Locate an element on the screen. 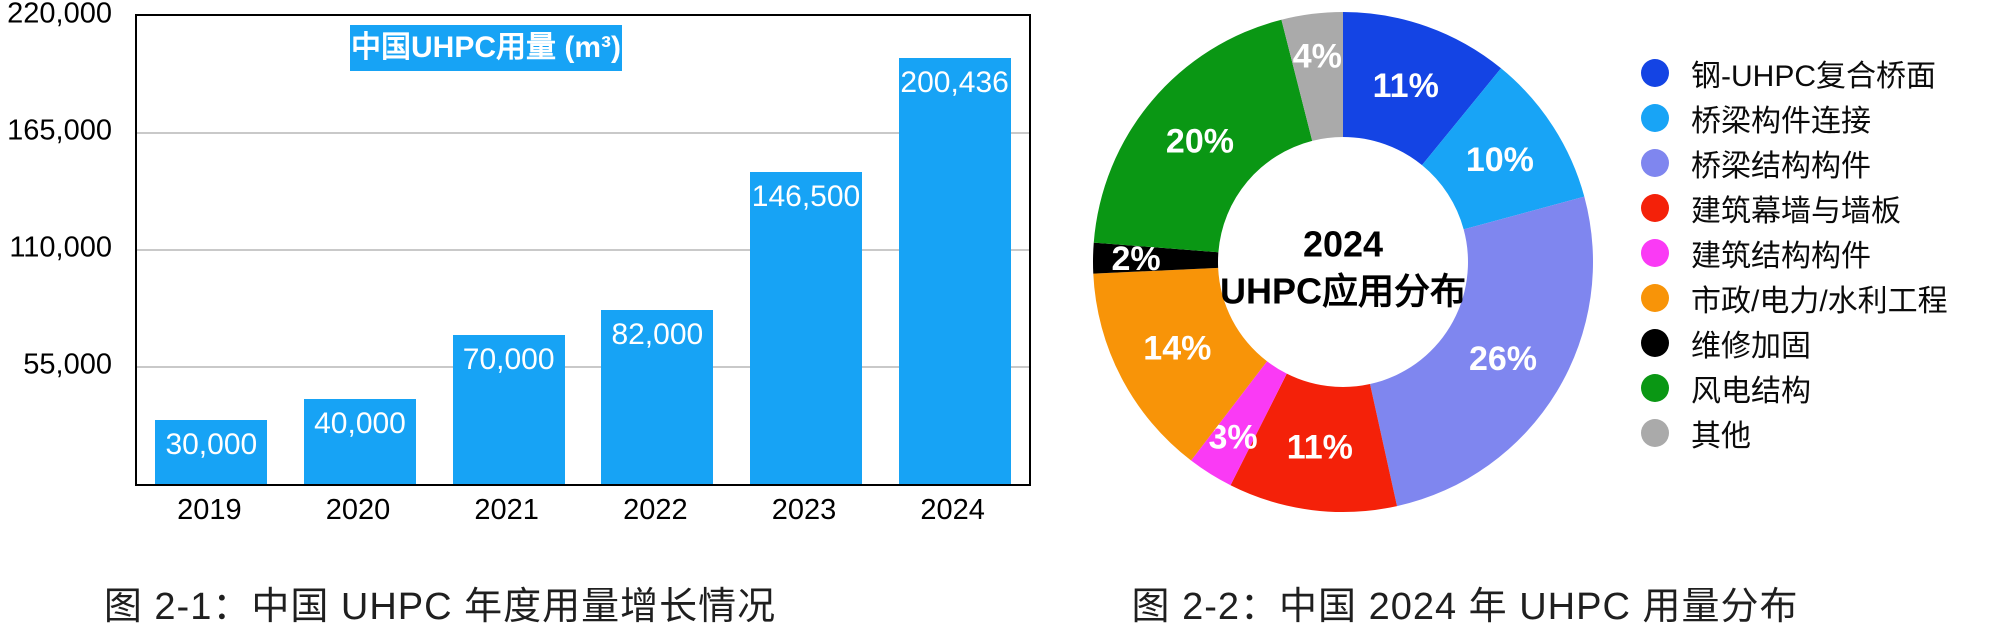 The image size is (2015, 639). donut-center-label: UHPC应用分布 is located at coordinates (1343, 291).